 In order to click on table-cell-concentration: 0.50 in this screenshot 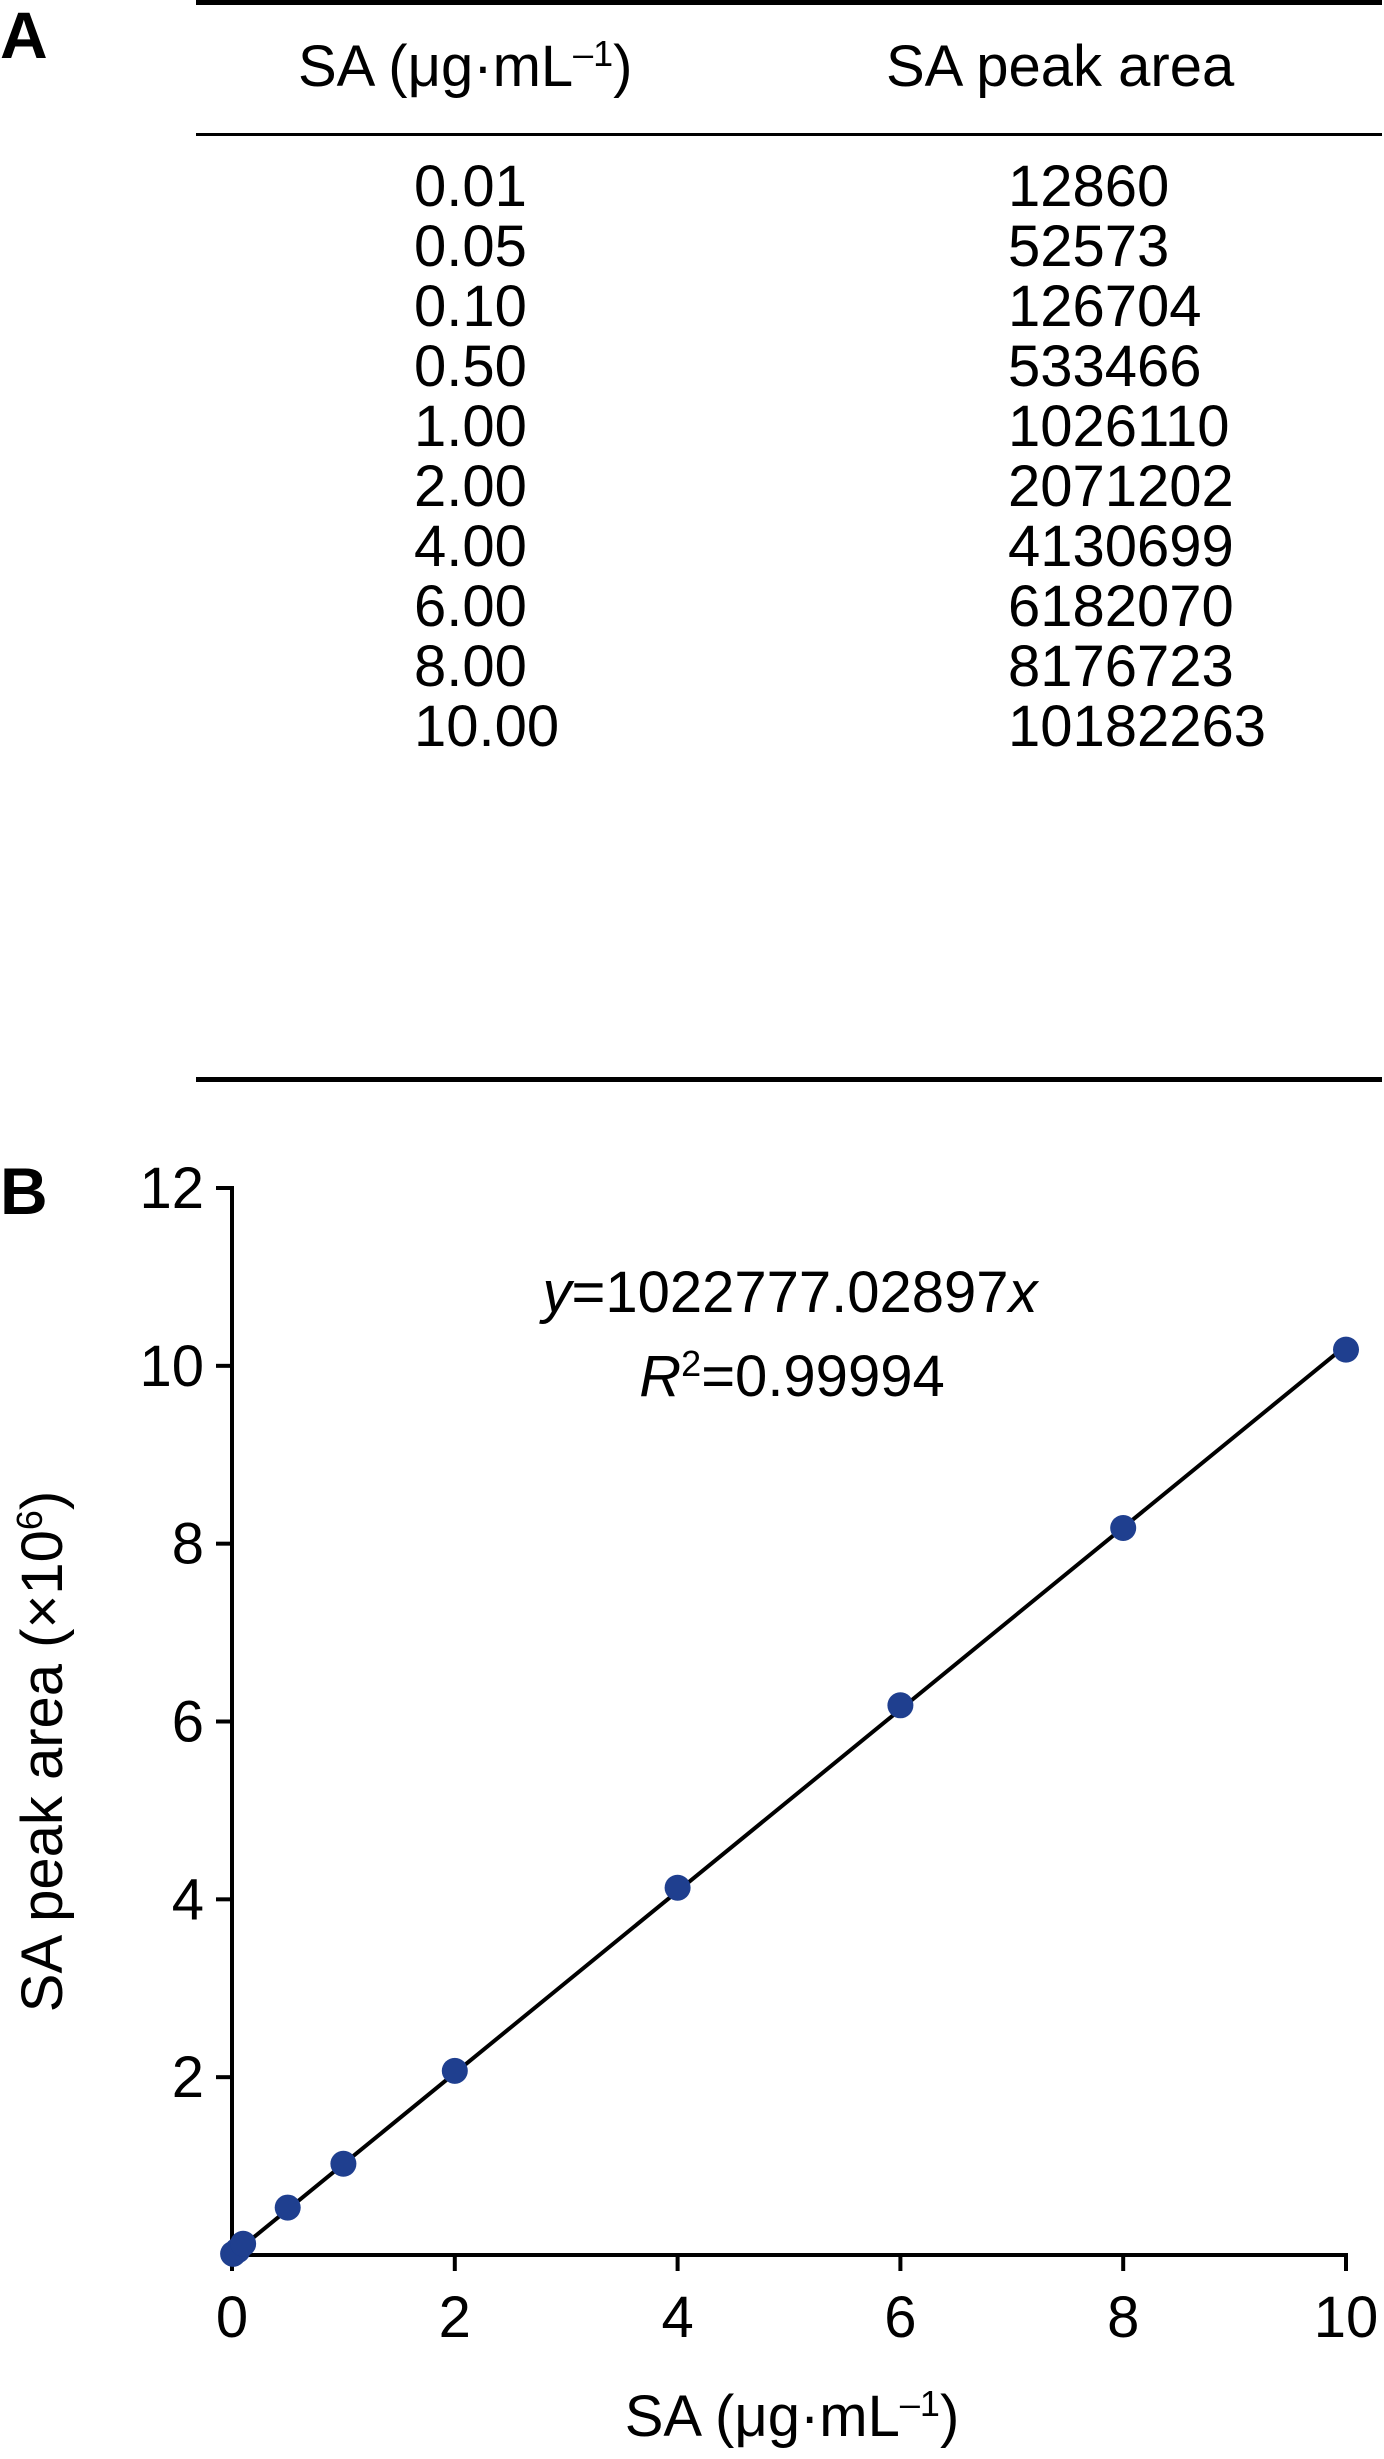, I will do `click(470, 366)`.